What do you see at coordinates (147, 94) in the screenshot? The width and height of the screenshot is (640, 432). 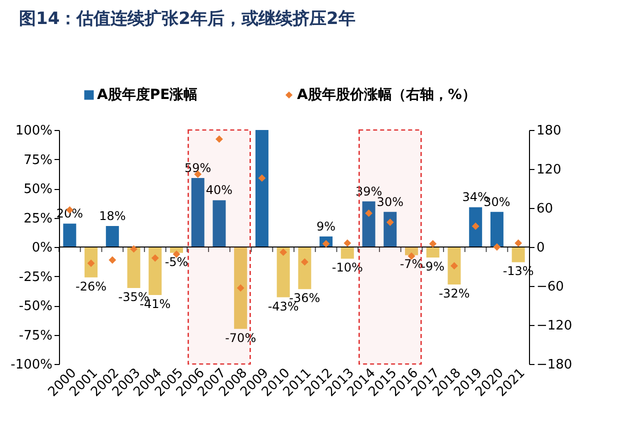 I see `legend-label: A股年度PE涨幅` at bounding box center [147, 94].